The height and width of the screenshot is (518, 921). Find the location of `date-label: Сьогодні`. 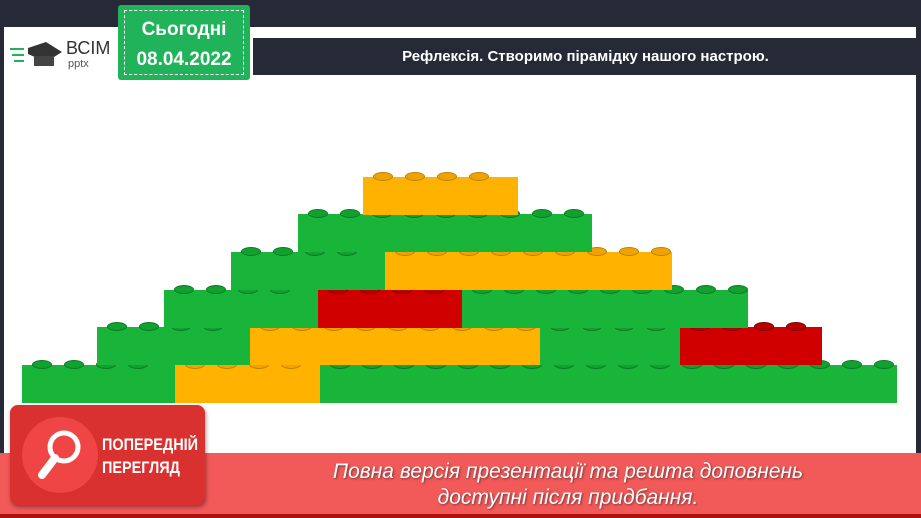

date-label: Сьогодні is located at coordinates (184, 29).